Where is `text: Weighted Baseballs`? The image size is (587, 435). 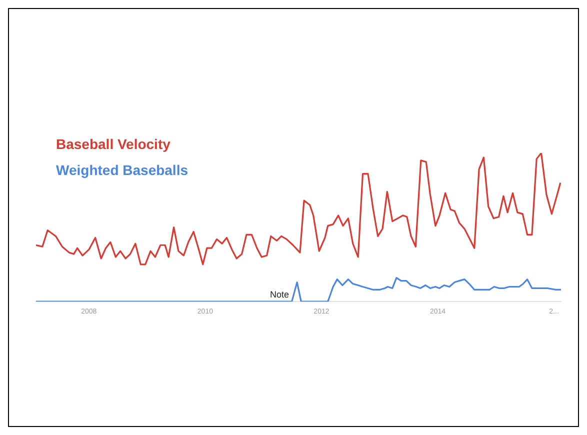 text: Weighted Baseballs is located at coordinates (122, 170).